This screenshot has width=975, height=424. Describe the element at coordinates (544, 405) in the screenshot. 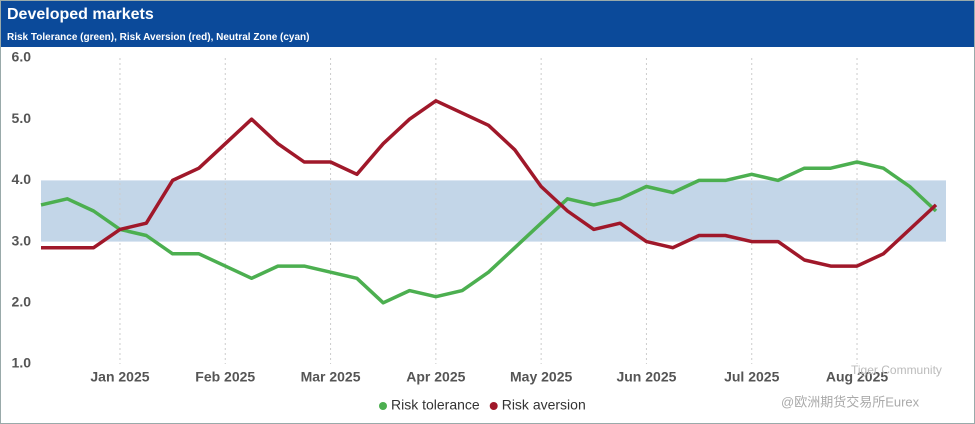

I see `legend-label: Risk aversion` at that location.